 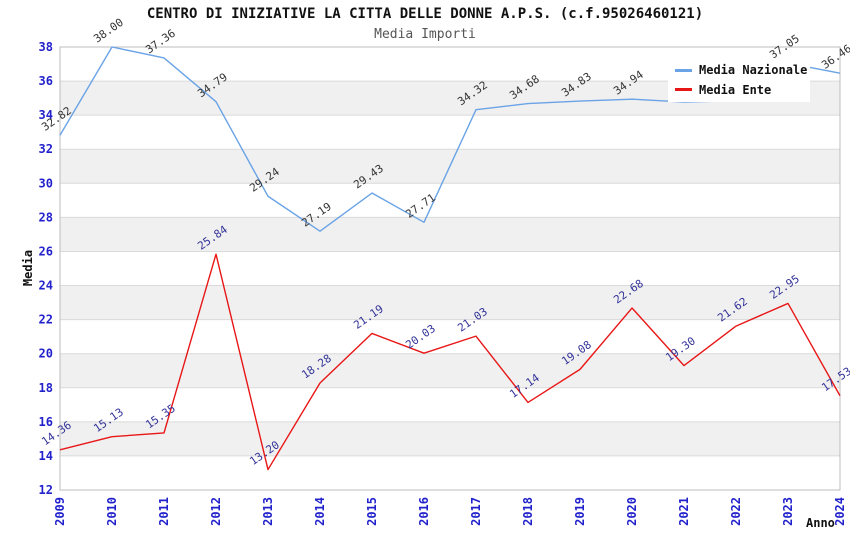 What do you see at coordinates (46, 115) in the screenshot?
I see `y-tick-label: 34` at bounding box center [46, 115].